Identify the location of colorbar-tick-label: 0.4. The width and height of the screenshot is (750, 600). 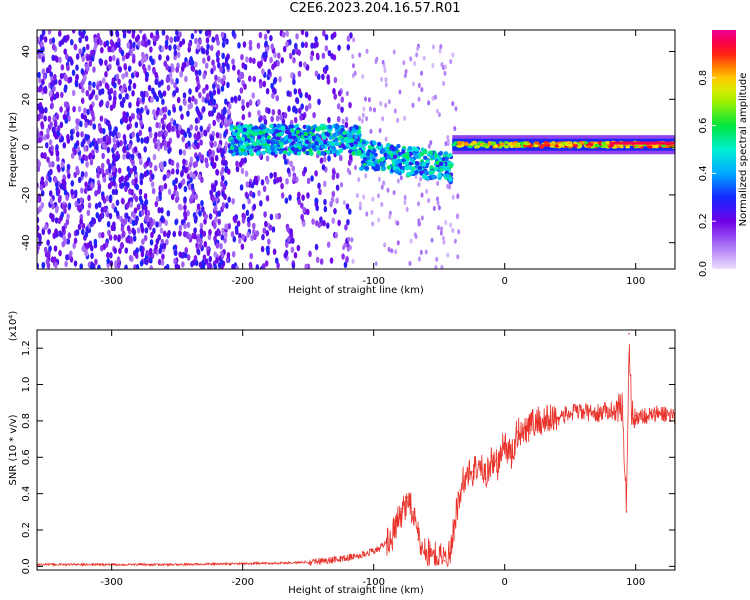
(703, 173).